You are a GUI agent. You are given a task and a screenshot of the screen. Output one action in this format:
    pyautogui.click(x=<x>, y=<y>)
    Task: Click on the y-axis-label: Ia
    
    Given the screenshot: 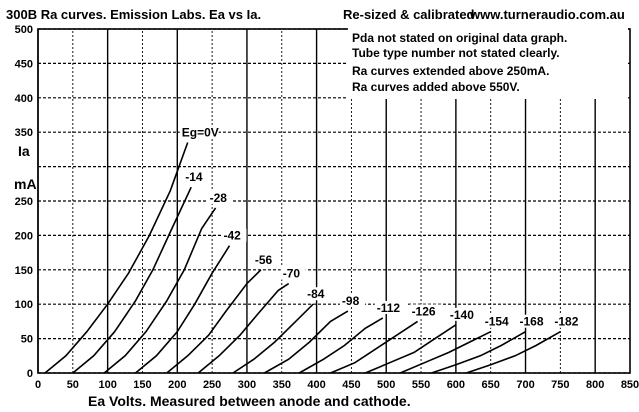 What is the action you would take?
    pyautogui.click(x=24, y=151)
    